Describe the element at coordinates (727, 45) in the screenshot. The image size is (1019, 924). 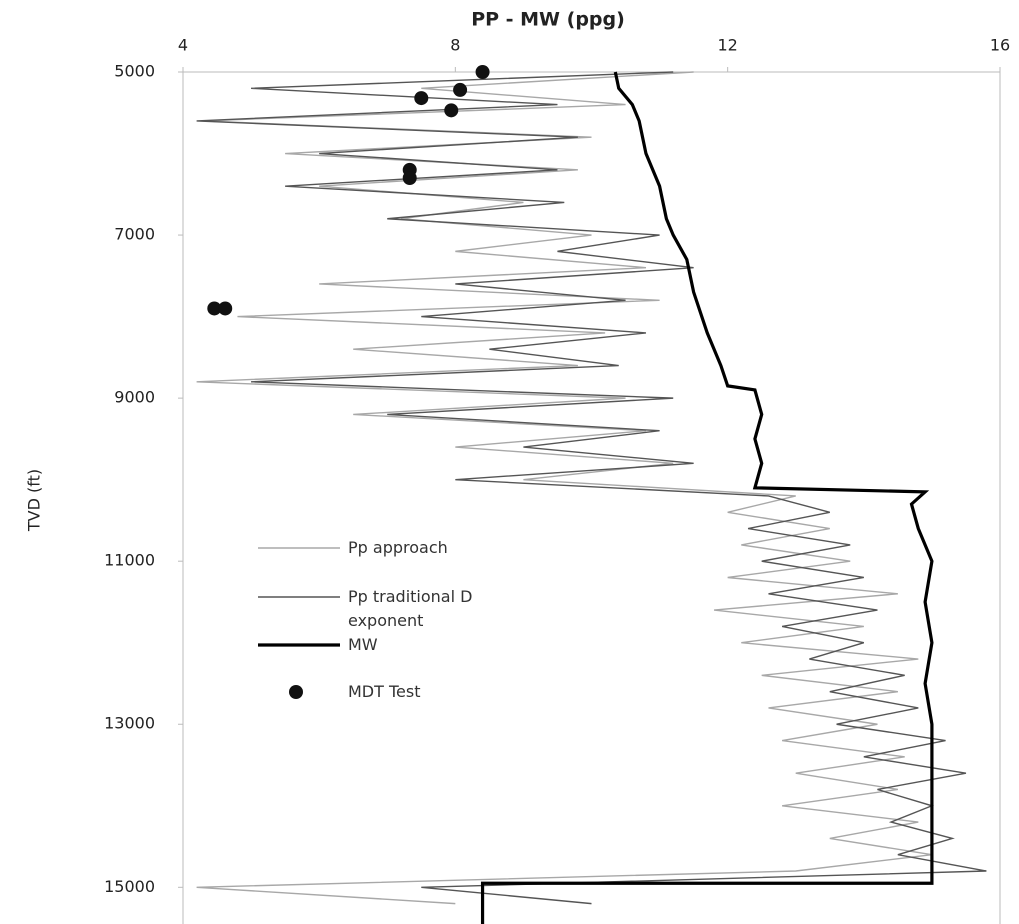
I see `x-tick-label: 12` at that location.